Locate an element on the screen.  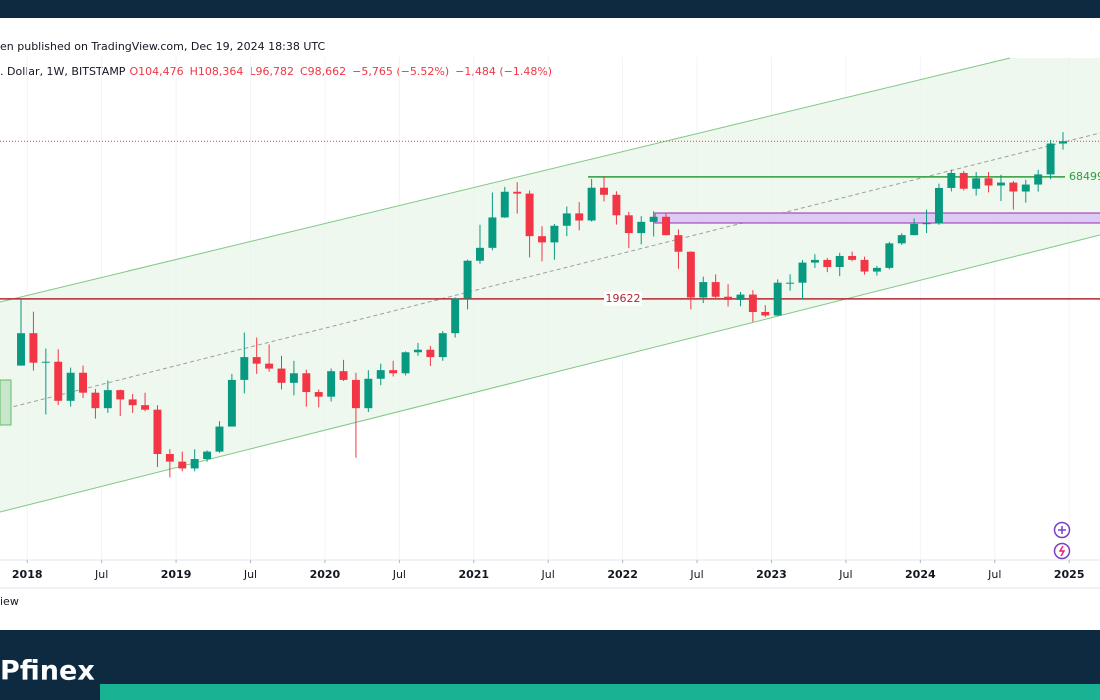
x-tick-label: 2019 is located at coordinates (176, 574).